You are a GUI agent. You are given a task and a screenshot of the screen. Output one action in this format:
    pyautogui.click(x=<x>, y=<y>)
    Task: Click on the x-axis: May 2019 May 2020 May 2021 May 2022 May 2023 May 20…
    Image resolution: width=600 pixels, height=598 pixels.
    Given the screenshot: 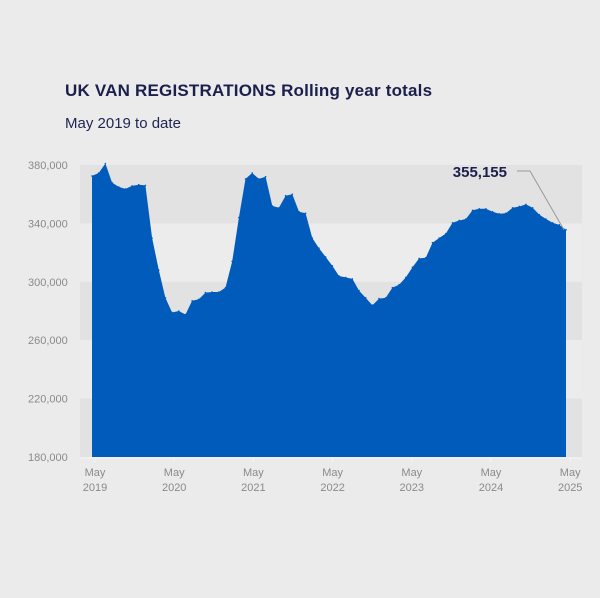 What is the action you would take?
    pyautogui.click(x=331, y=475)
    